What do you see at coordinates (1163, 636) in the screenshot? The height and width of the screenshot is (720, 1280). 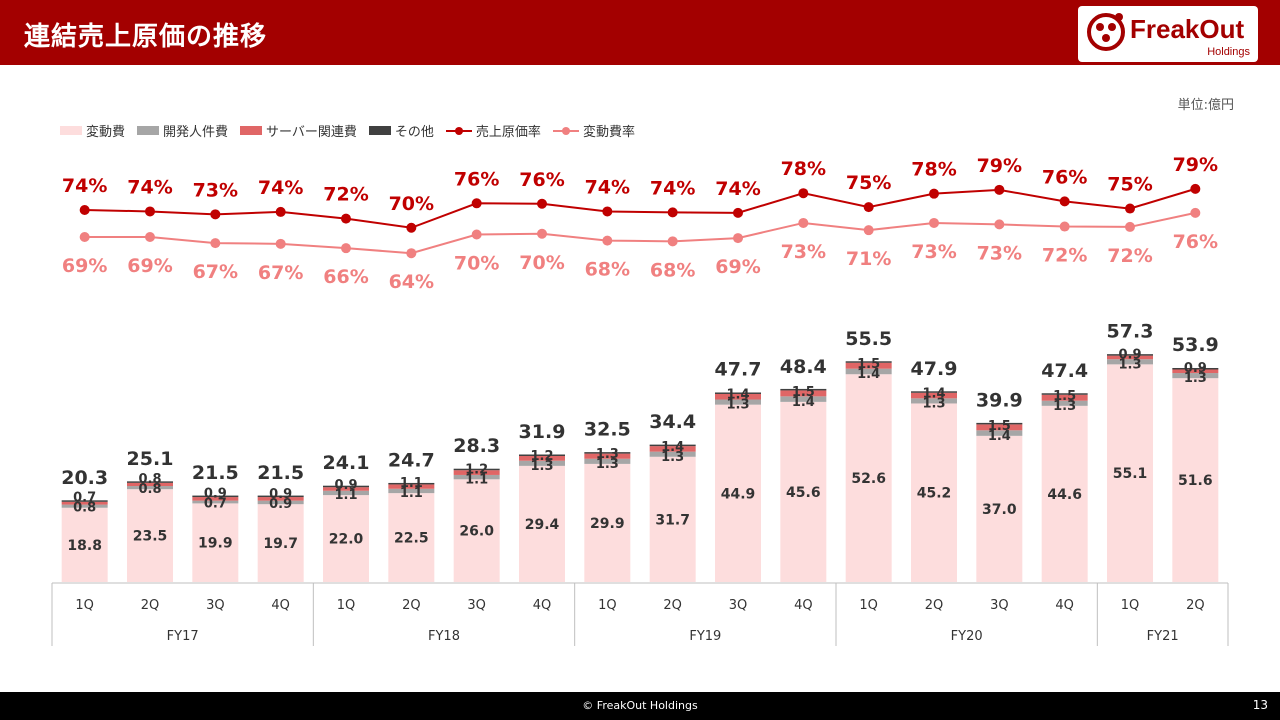 I see `fiscal-year-label: FY21` at bounding box center [1163, 636].